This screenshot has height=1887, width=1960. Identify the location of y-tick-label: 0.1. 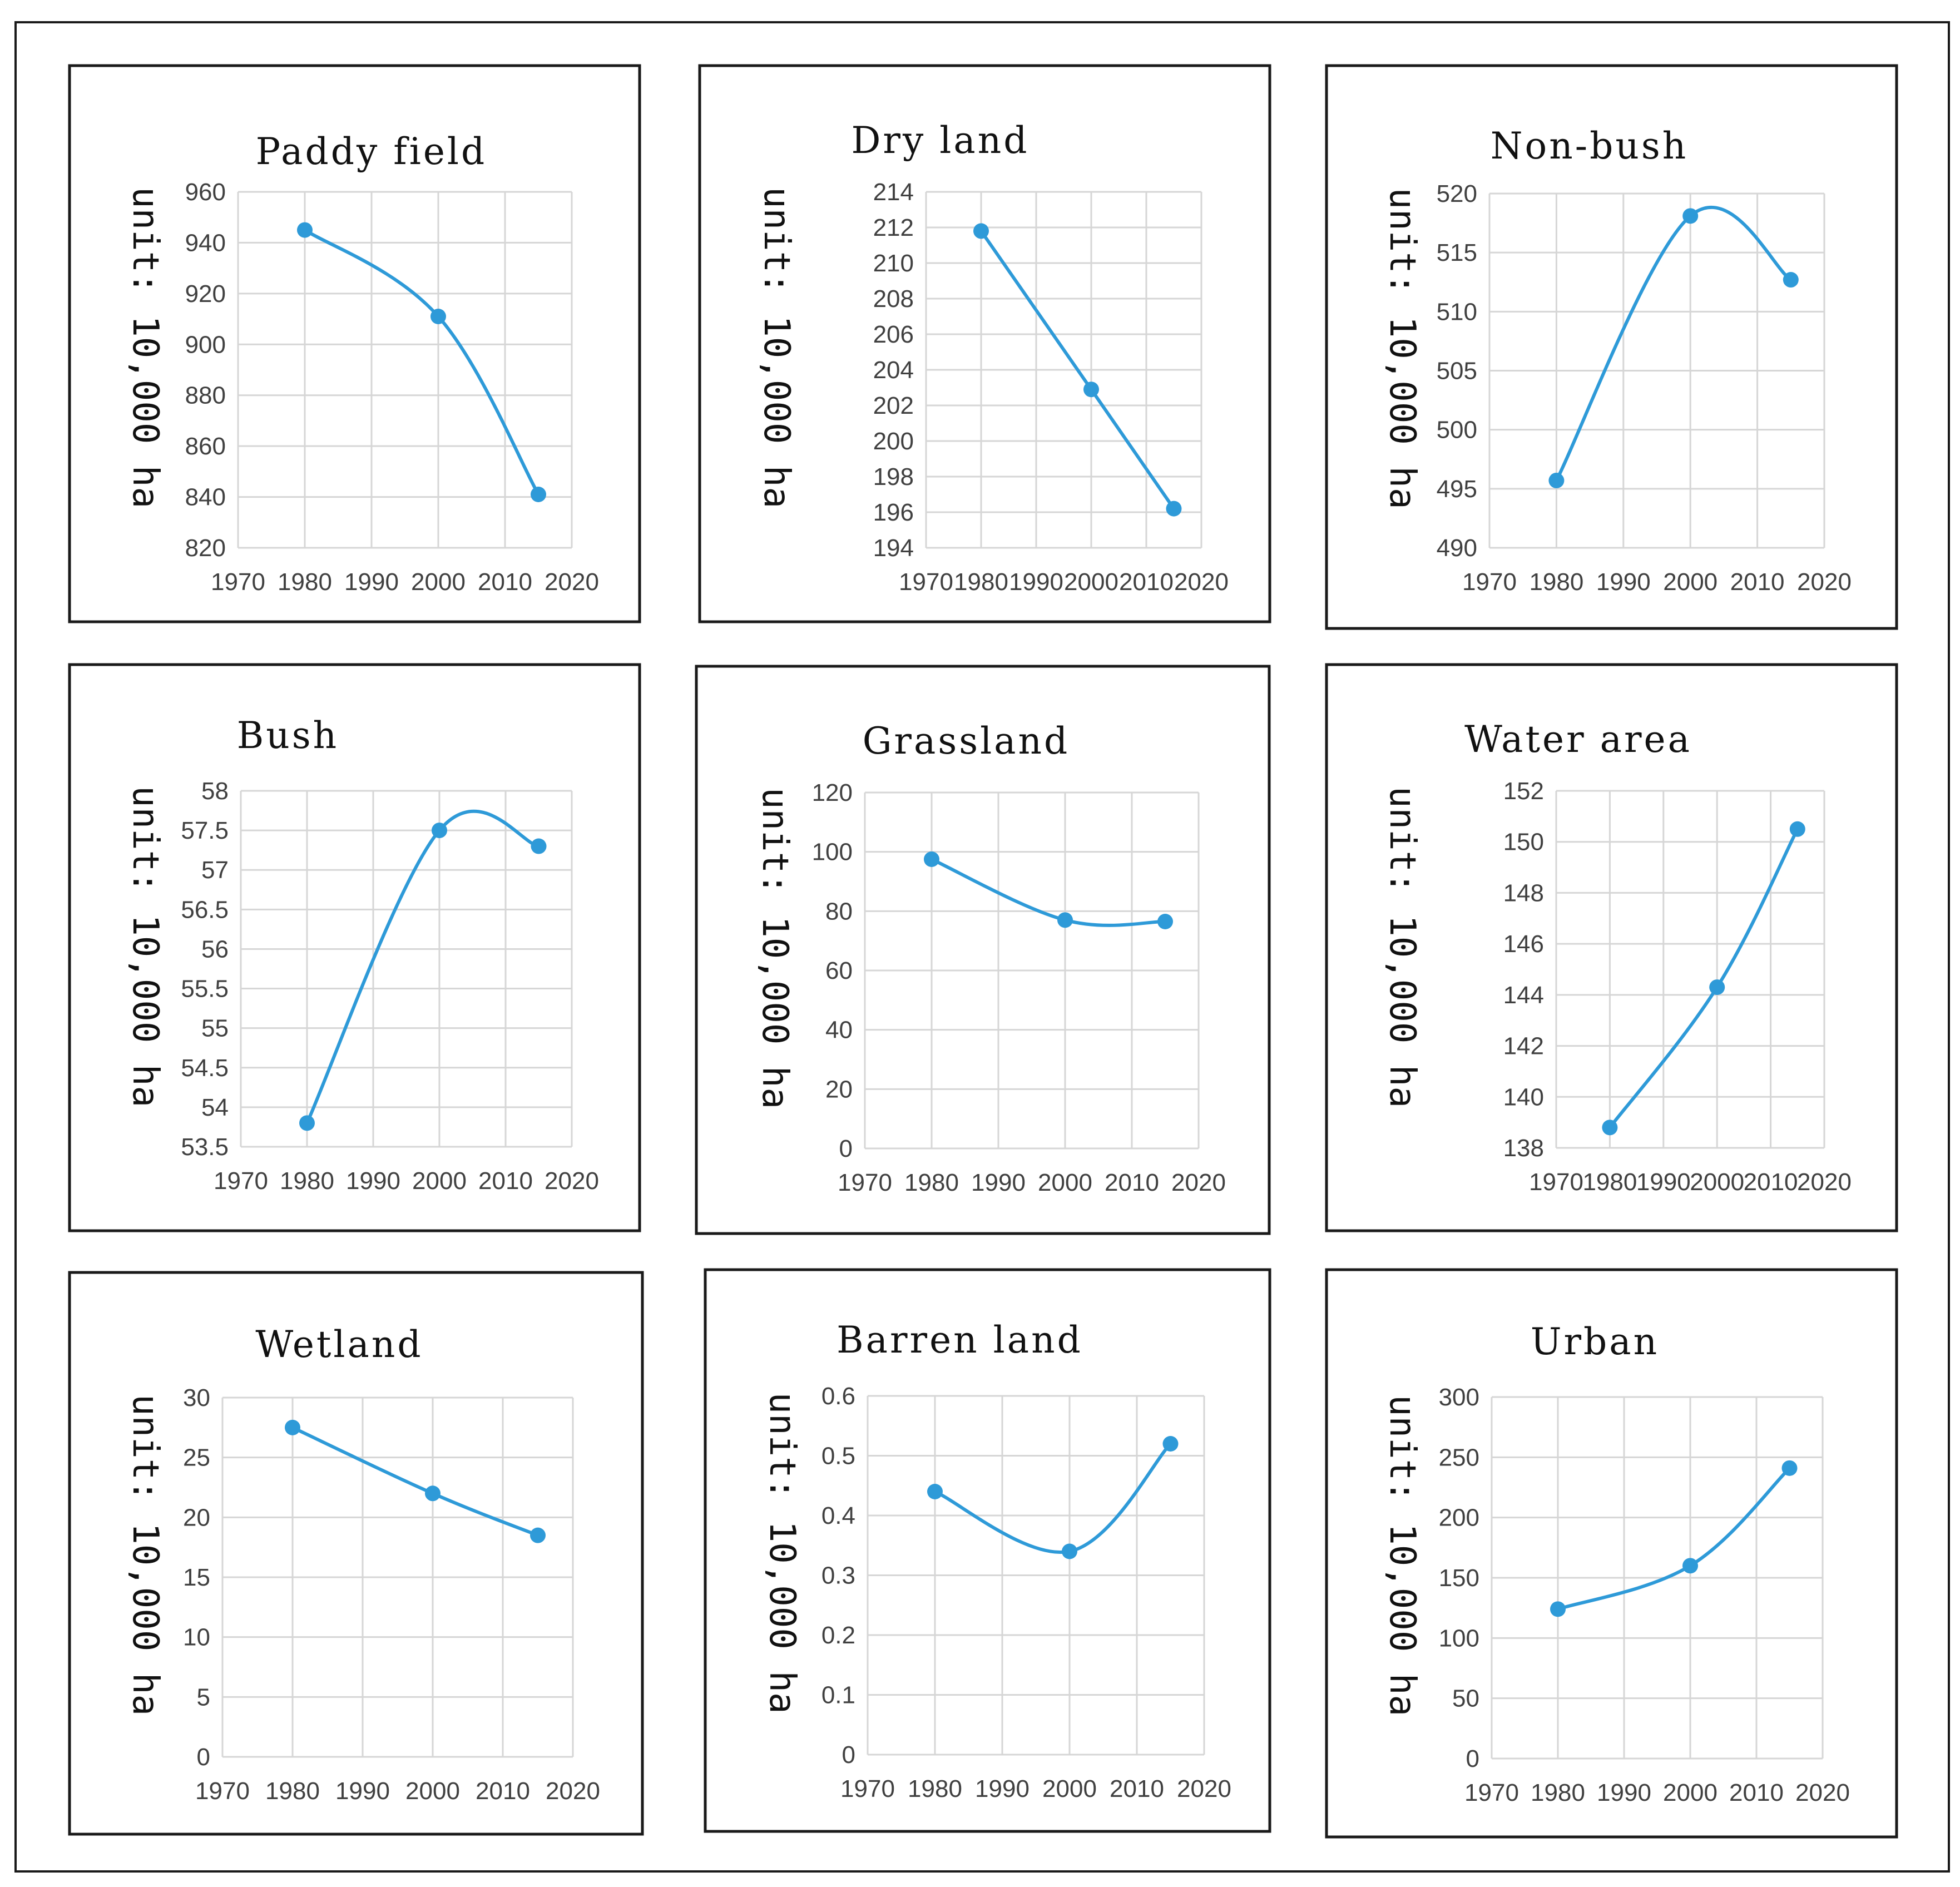
(838, 1695).